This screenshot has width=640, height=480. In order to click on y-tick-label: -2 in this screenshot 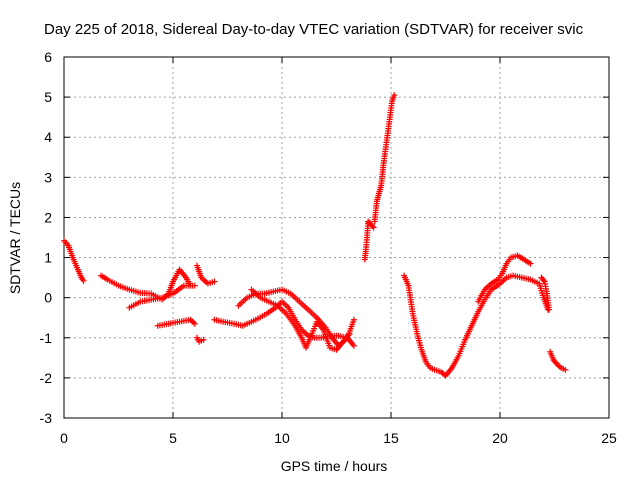, I will do `click(46, 378)`.